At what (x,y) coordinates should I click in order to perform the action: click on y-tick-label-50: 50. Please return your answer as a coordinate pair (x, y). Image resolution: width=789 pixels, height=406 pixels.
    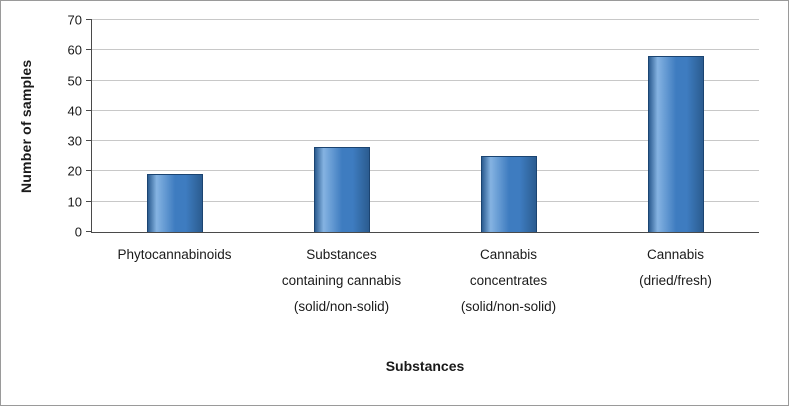
    Looking at the image, I should click on (74, 81).